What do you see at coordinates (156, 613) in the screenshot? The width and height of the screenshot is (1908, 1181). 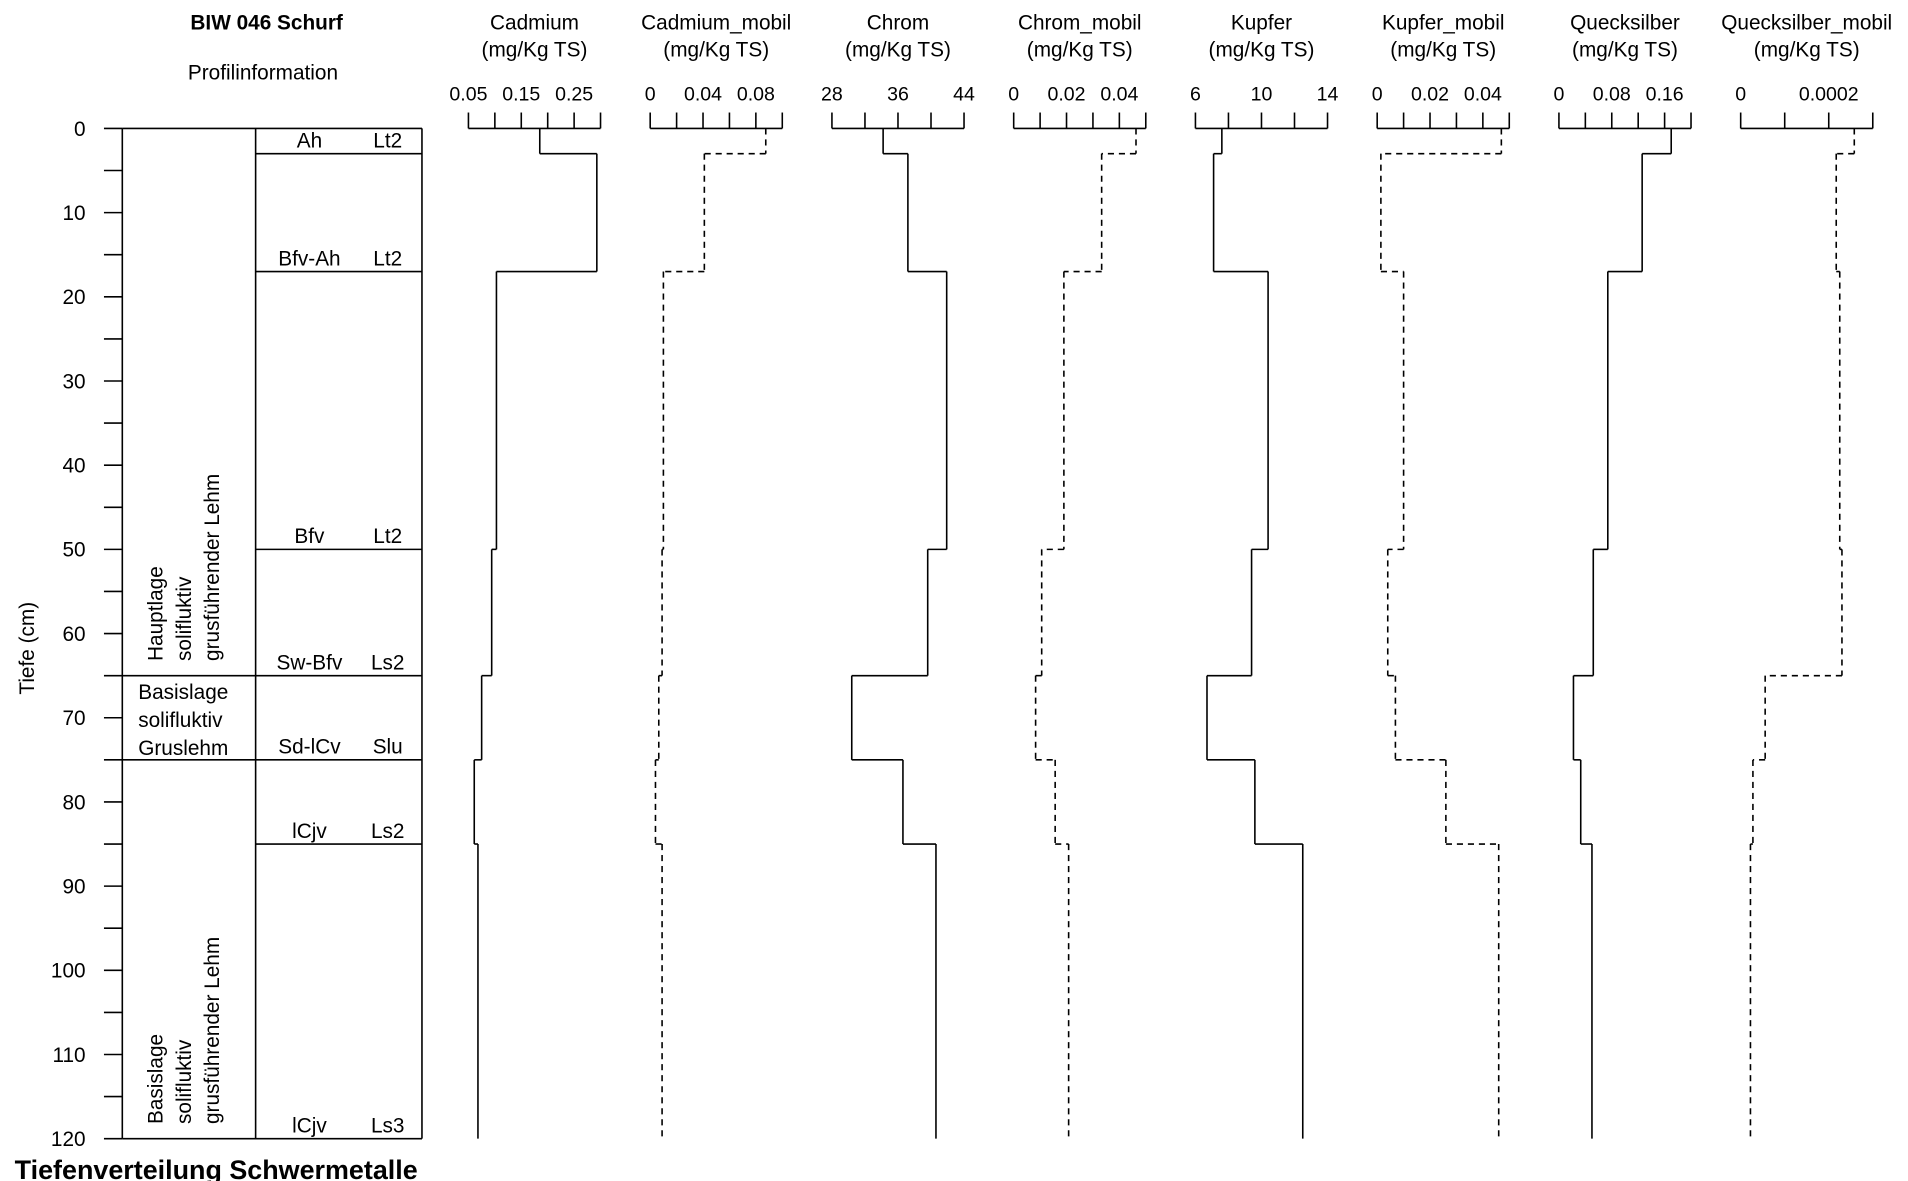 I see `layer-label: Hauptlage` at bounding box center [156, 613].